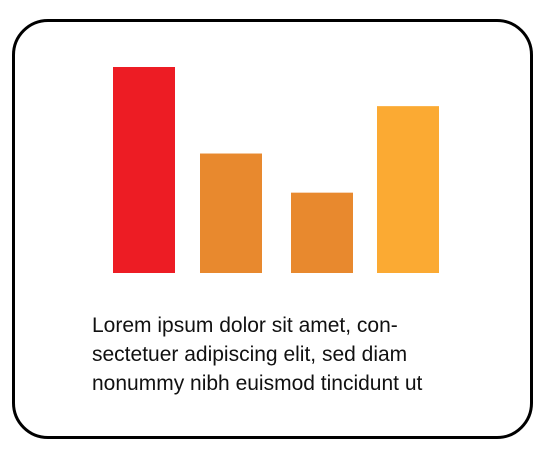 Image resolution: width=551 pixels, height=457 pixels. What do you see at coordinates (250, 354) in the screenshot?
I see `caption-line-2: sectetuer adipiscing elit, sed diam` at bounding box center [250, 354].